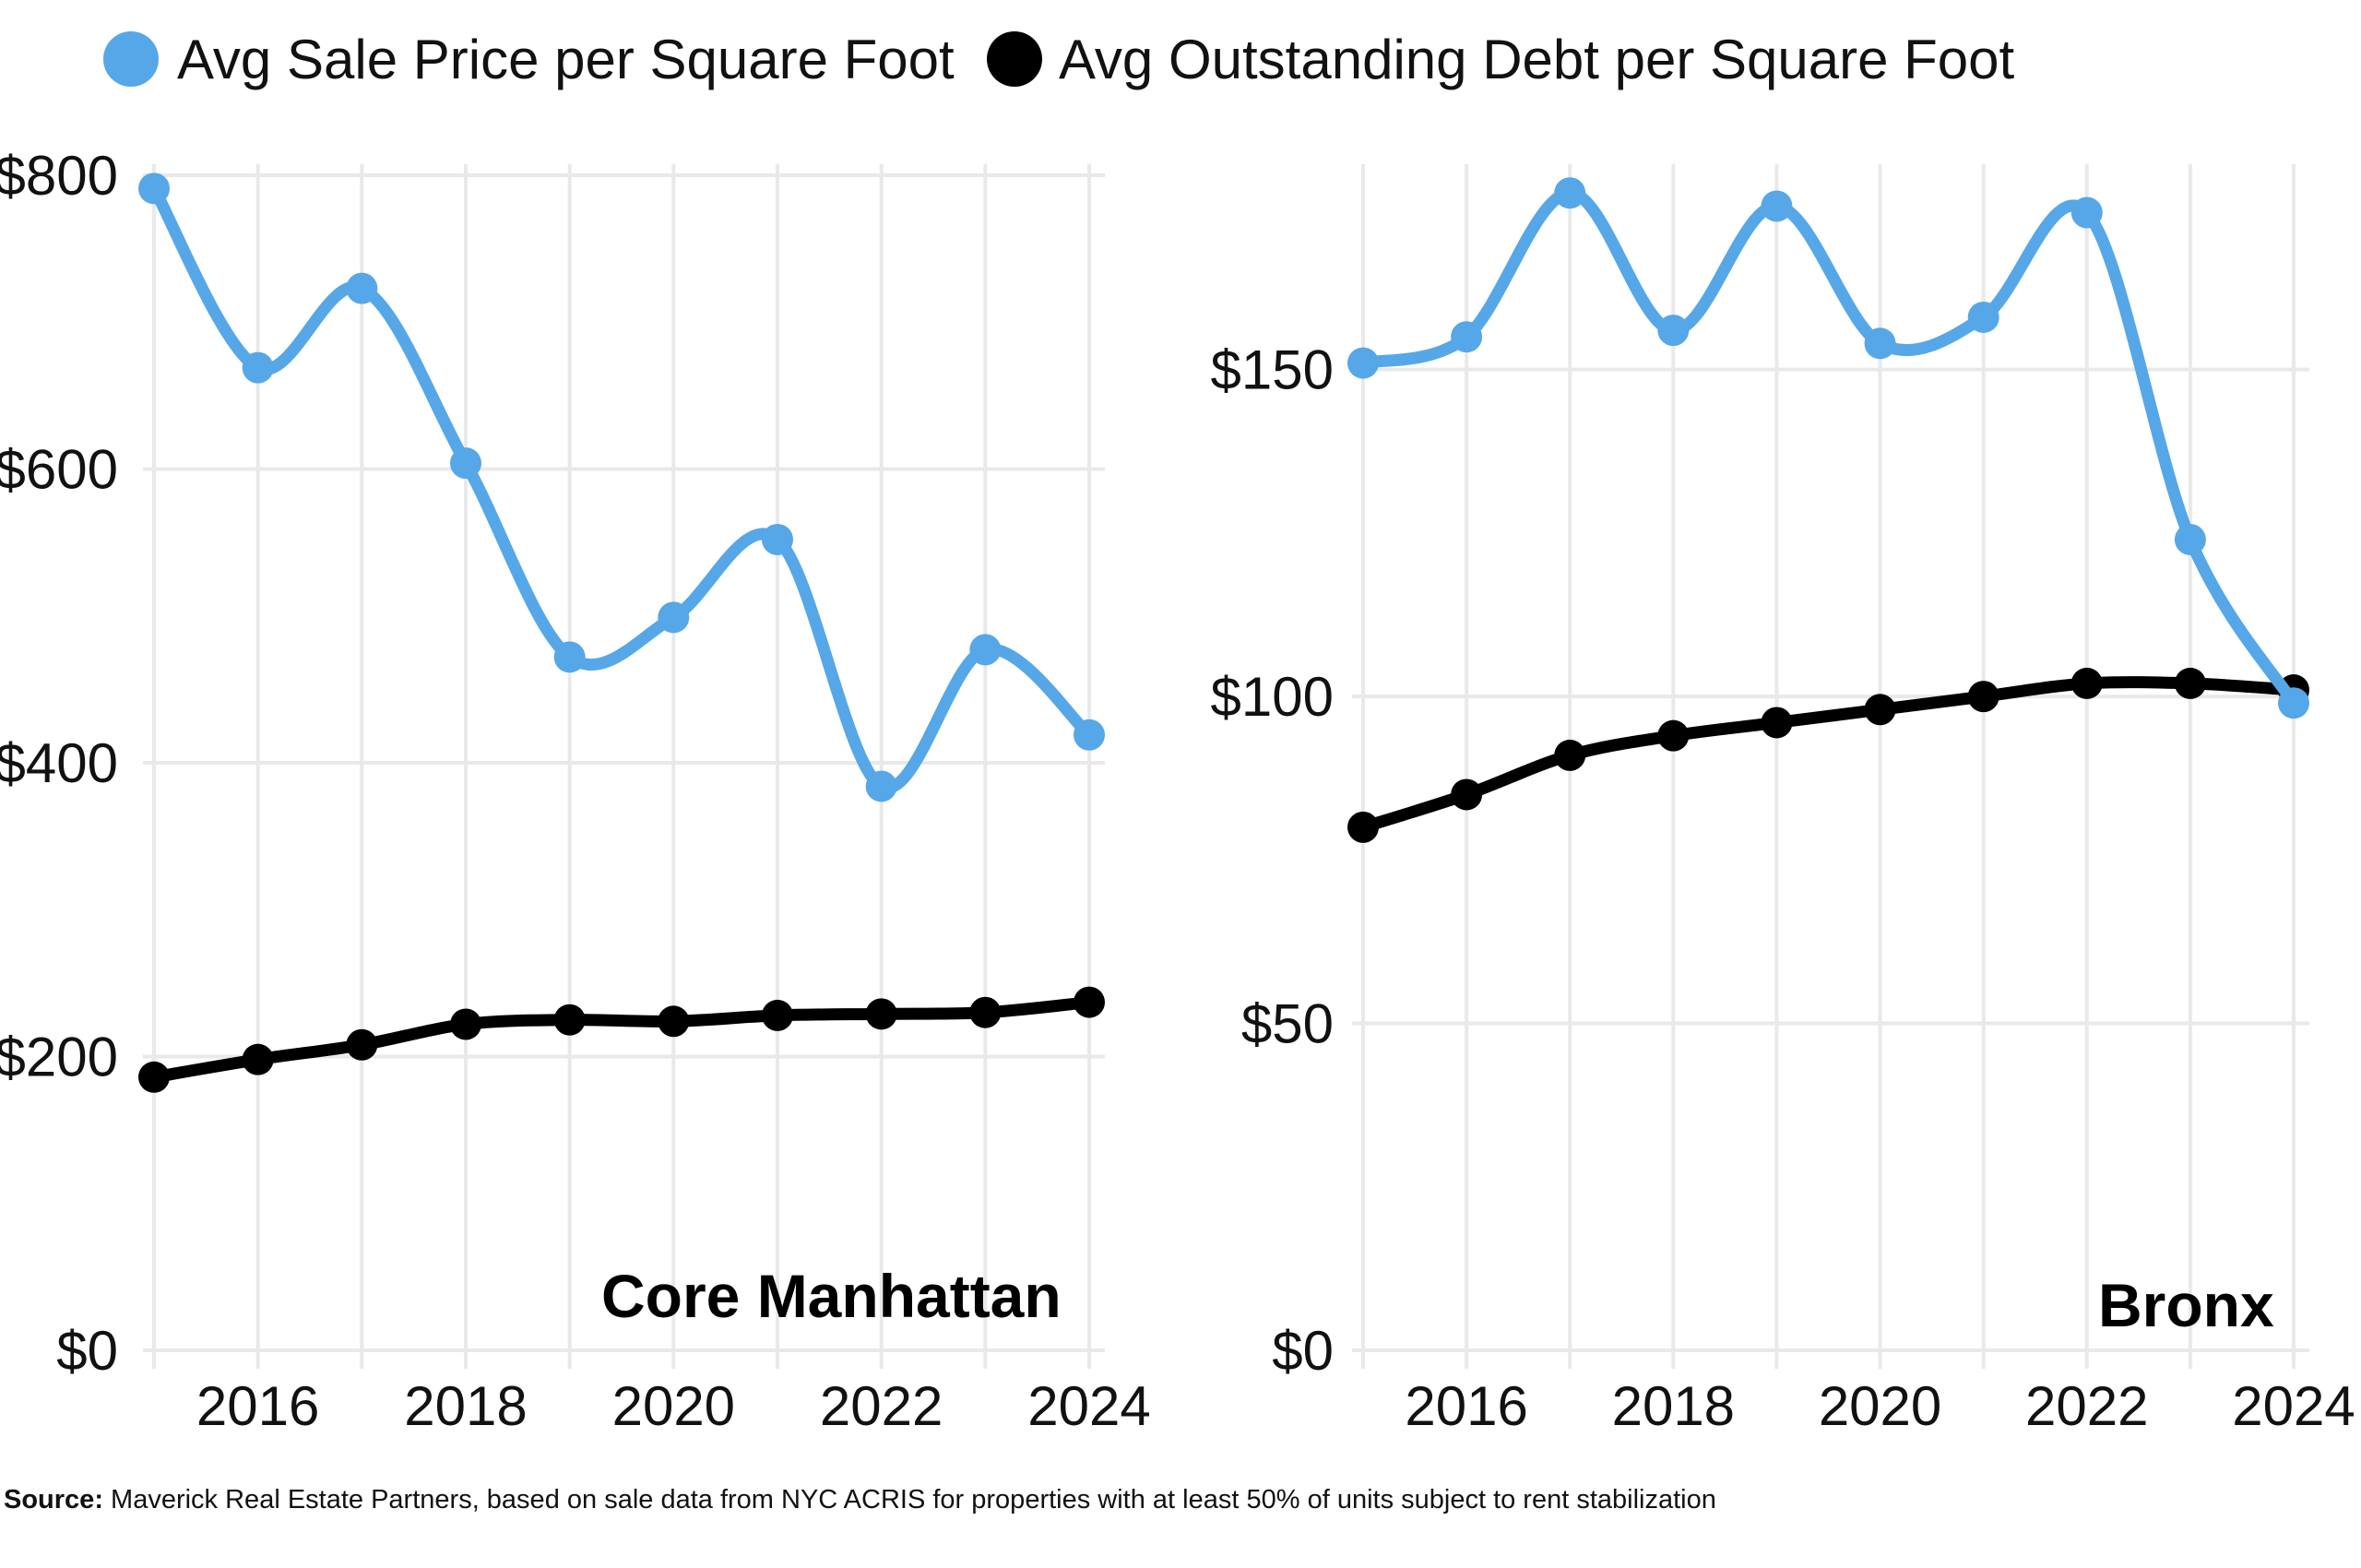  Describe the element at coordinates (59, 470) in the screenshot. I see `y-tick-label: $600` at that location.